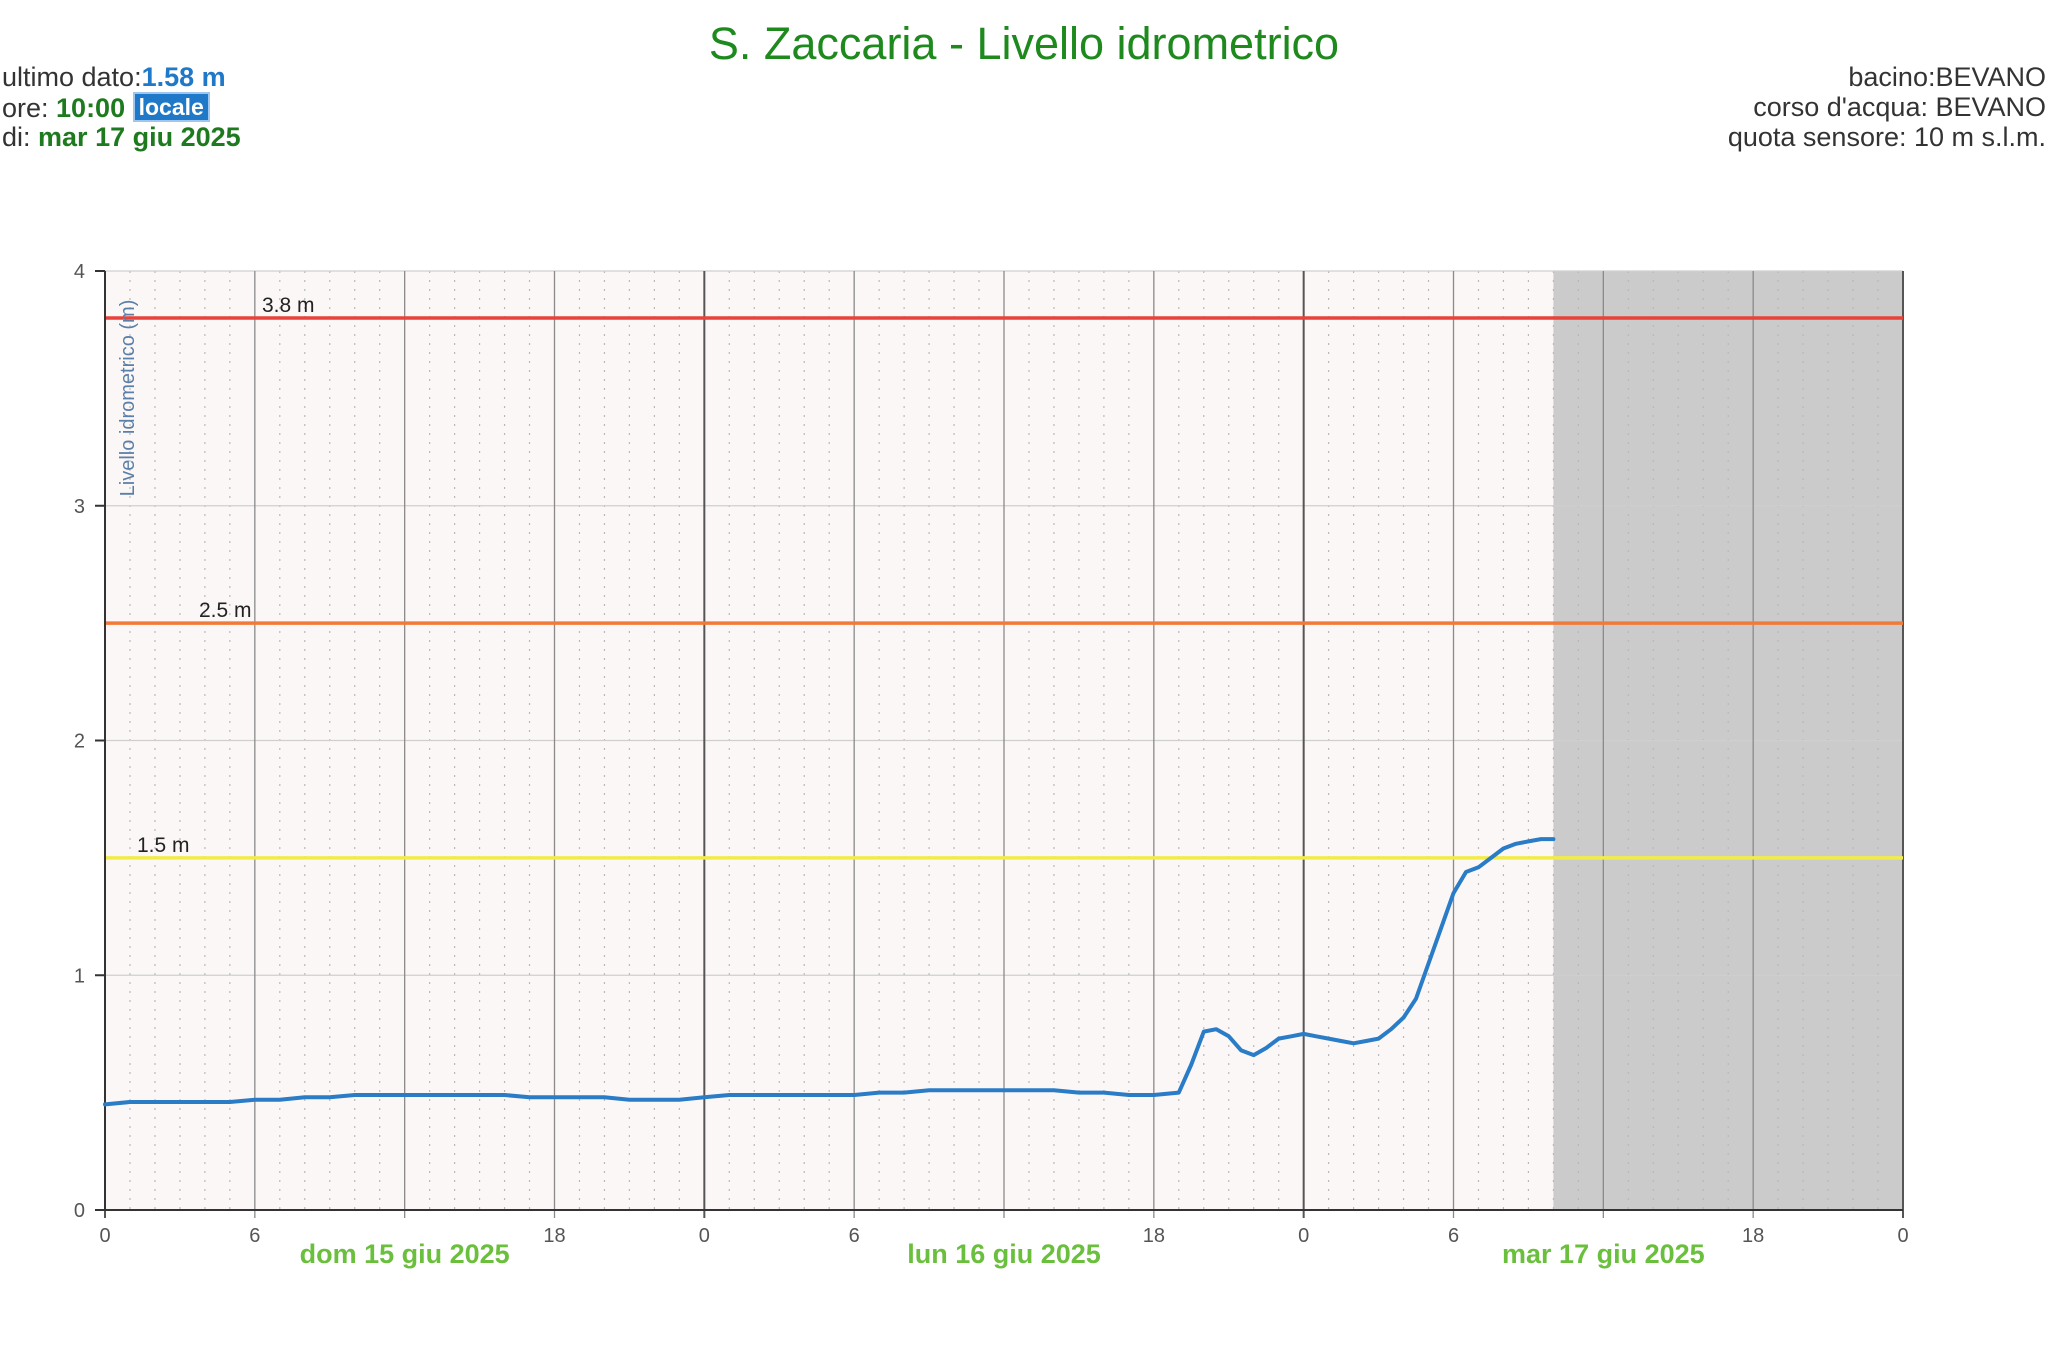  I want to click on series-line, so click(829, 972).